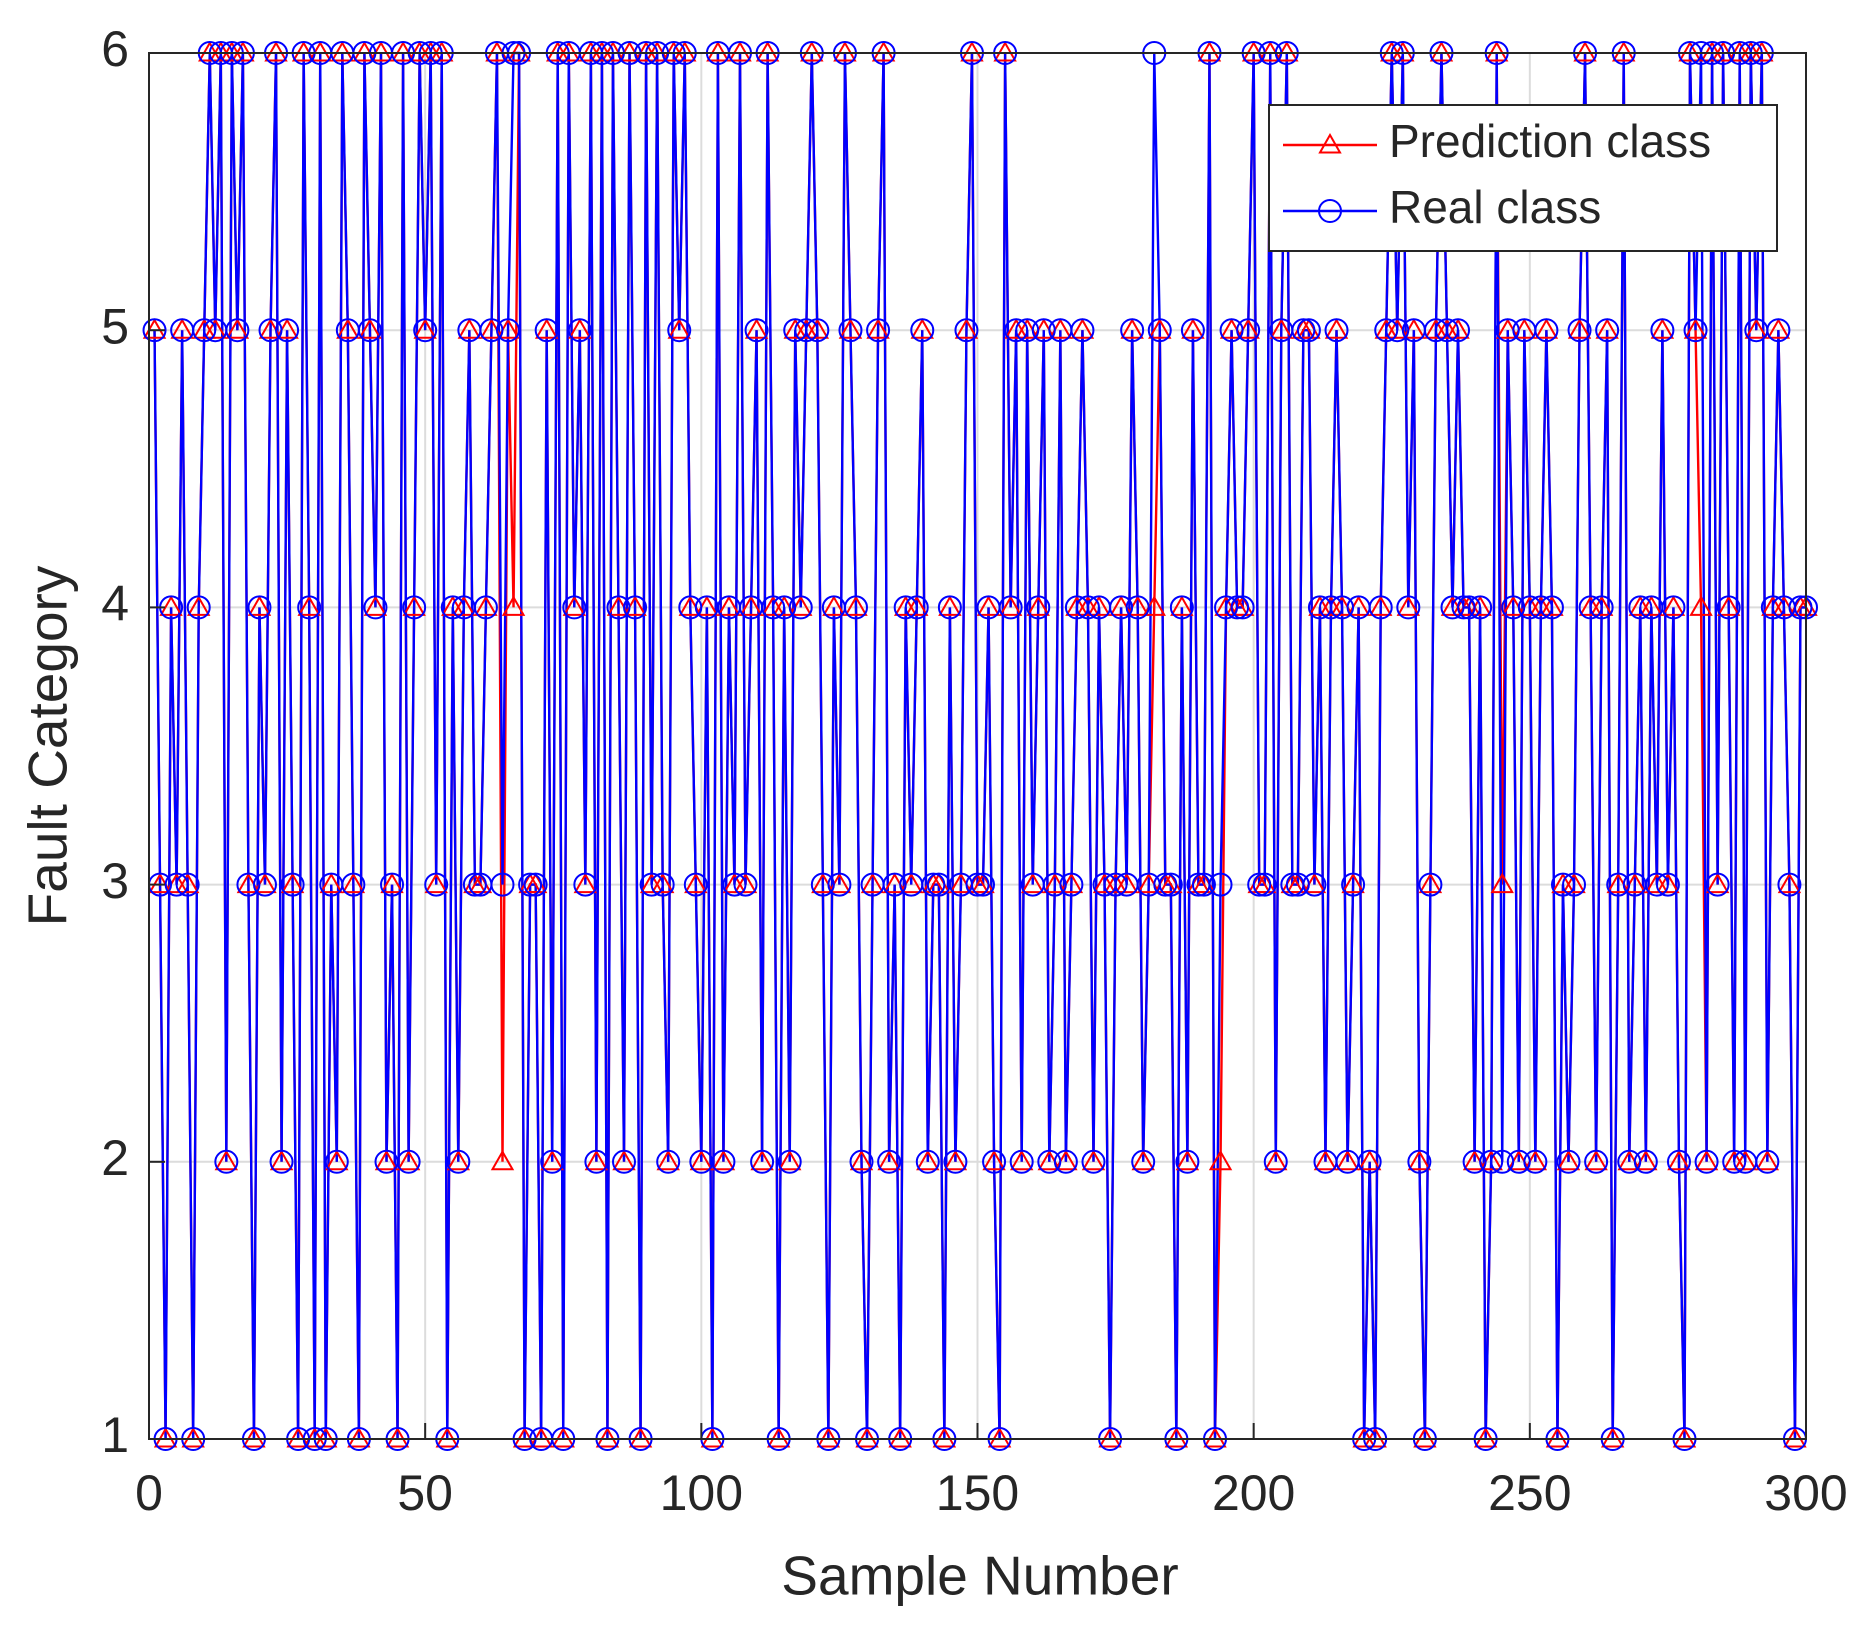  Describe the element at coordinates (1805, 1493) in the screenshot. I see `x-tick-label: 300` at that location.